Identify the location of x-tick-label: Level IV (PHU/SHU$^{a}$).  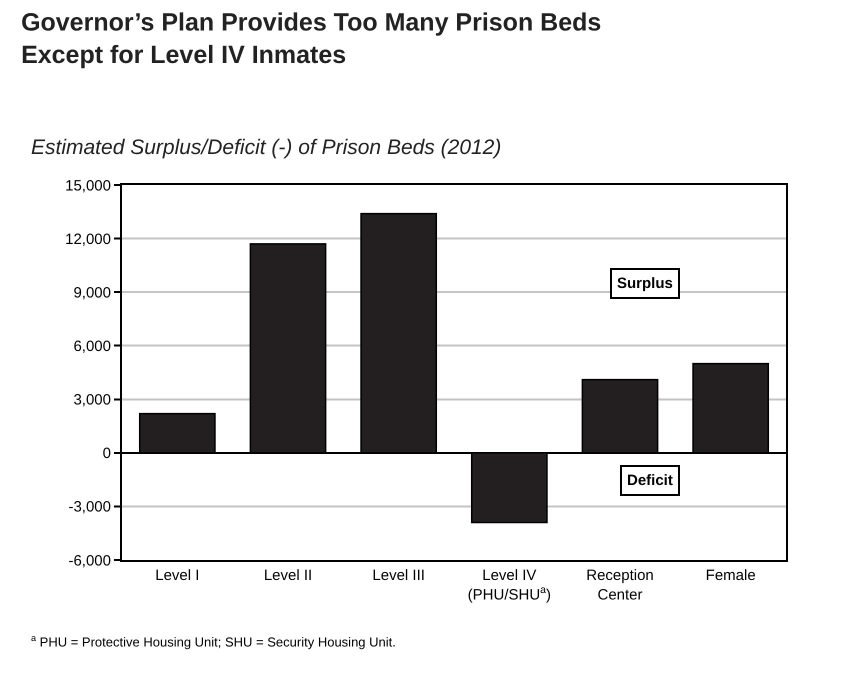
(510, 585).